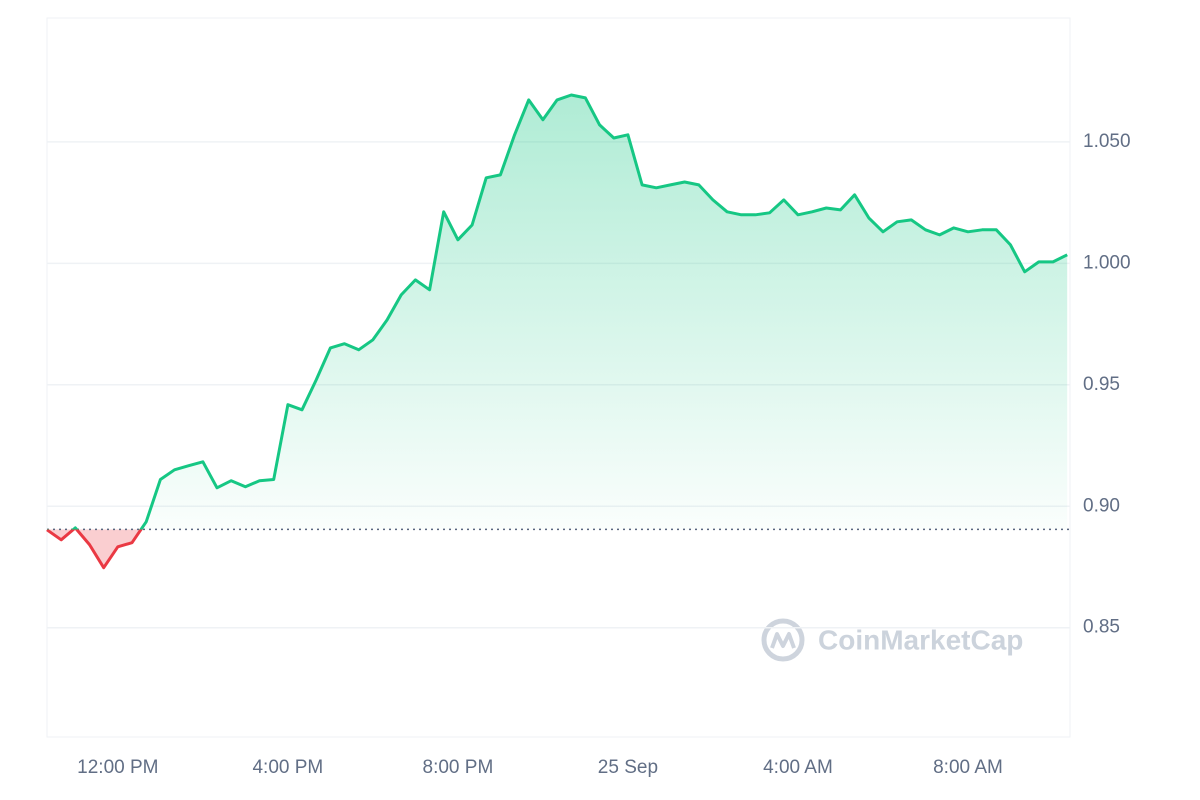  I want to click on y-tick-label: 1.050, so click(1107, 141).